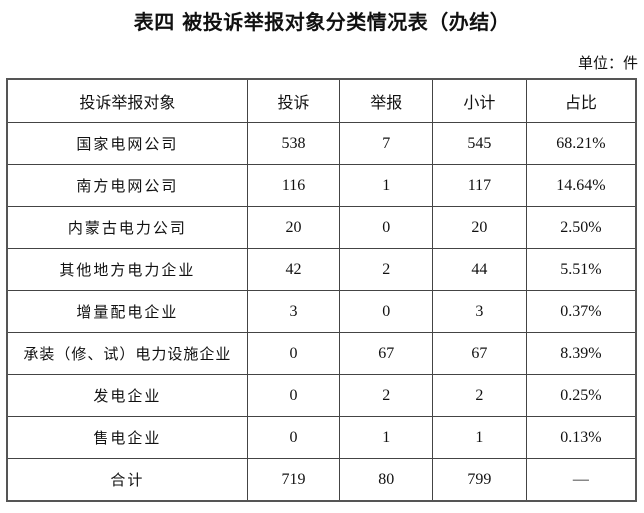 Image resolution: width=644 pixels, height=513 pixels. Describe the element at coordinates (386, 100) in the screenshot. I see `column-header: 举报` at that location.